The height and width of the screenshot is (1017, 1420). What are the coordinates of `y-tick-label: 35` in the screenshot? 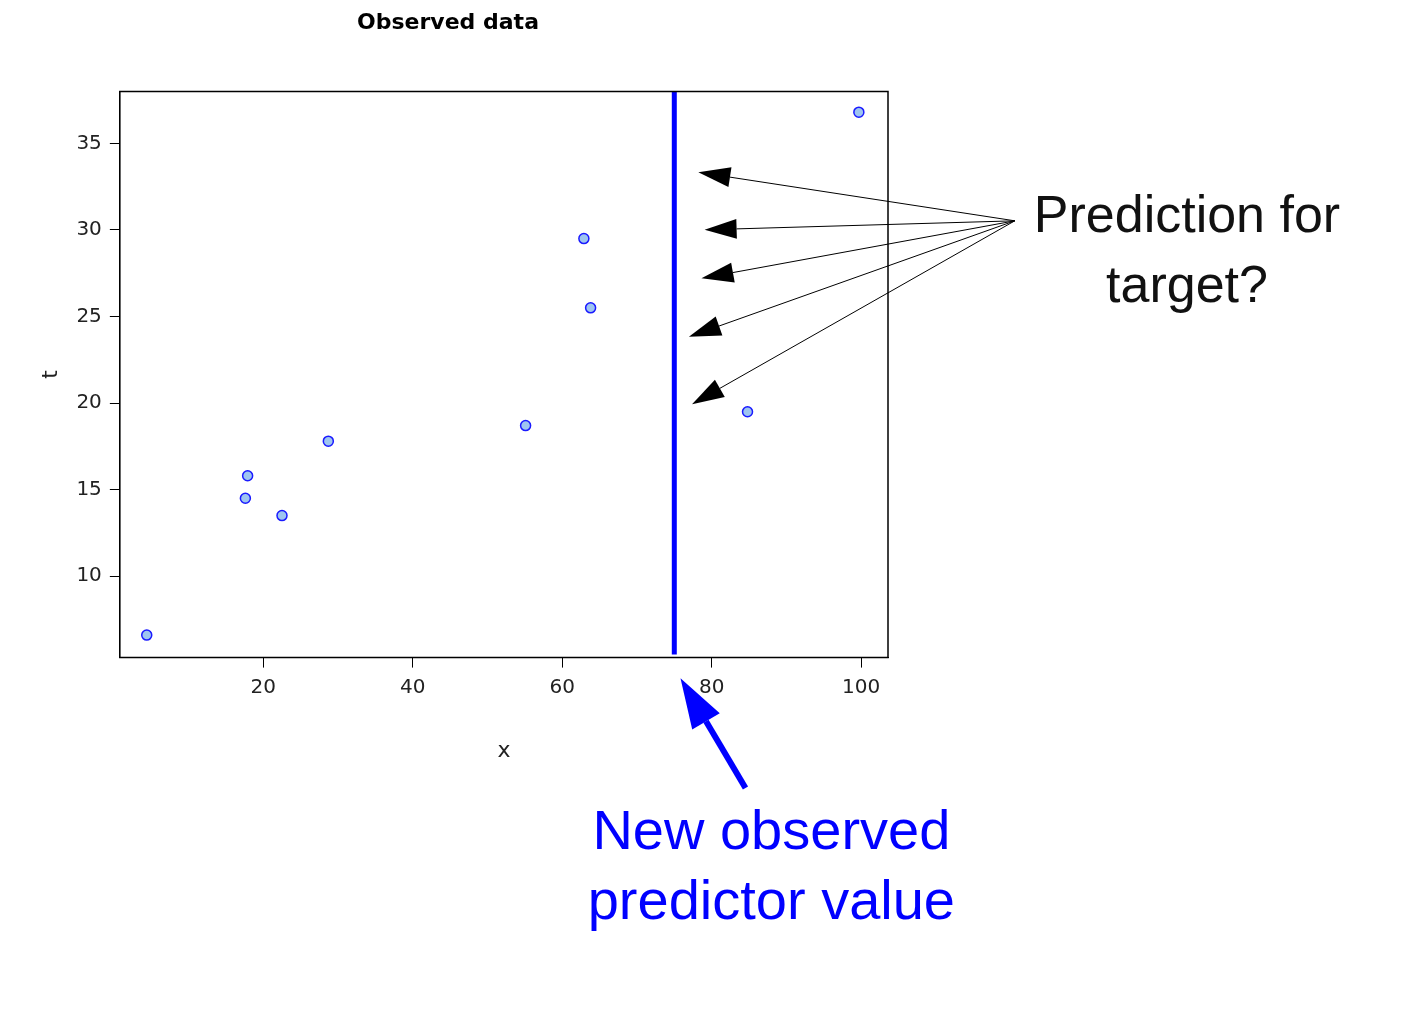 It's located at (89, 141).